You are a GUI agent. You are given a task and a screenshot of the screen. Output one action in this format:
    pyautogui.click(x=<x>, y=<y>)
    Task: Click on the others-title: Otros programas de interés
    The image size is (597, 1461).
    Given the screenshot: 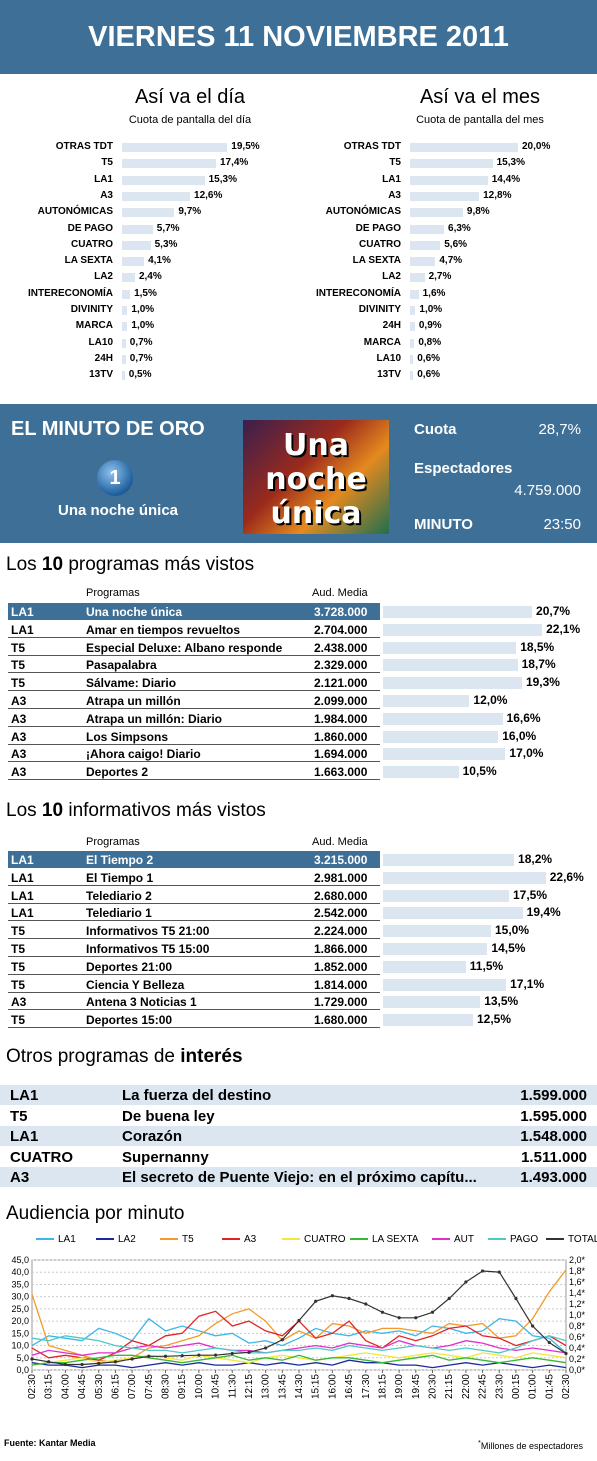 What is the action you would take?
    pyautogui.click(x=124, y=1056)
    